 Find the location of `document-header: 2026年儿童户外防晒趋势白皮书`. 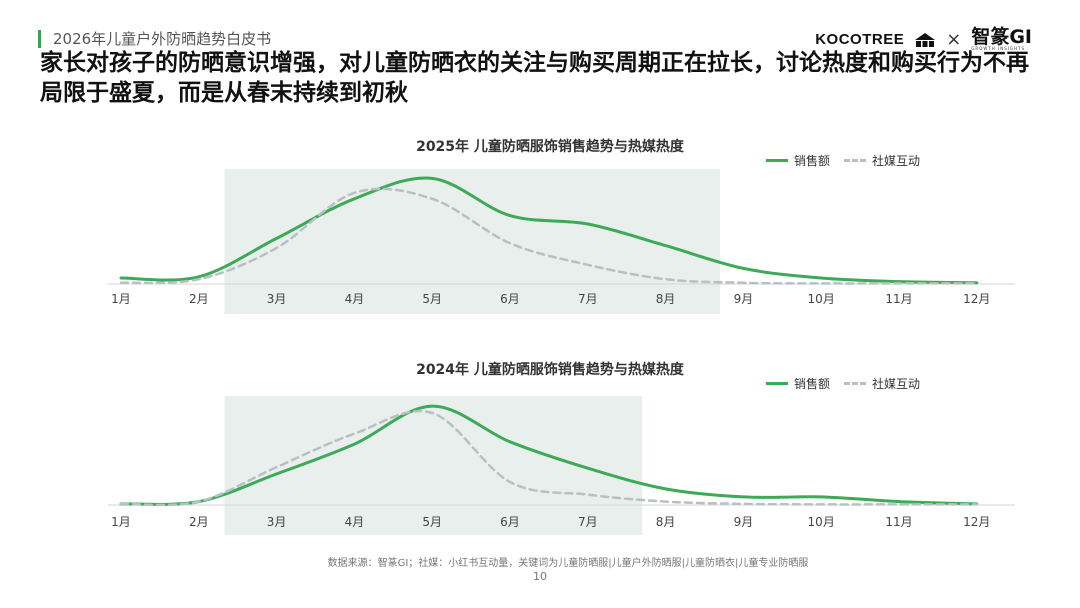

document-header: 2026年儿童户外防晒趋势白皮书 is located at coordinates (154, 38).